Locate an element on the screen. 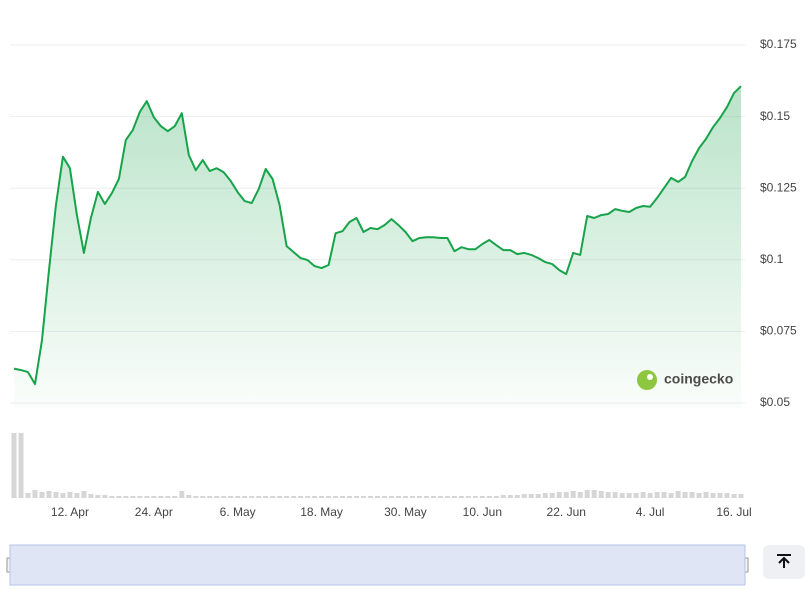  y-tick-label: $0.175 is located at coordinates (778, 44).